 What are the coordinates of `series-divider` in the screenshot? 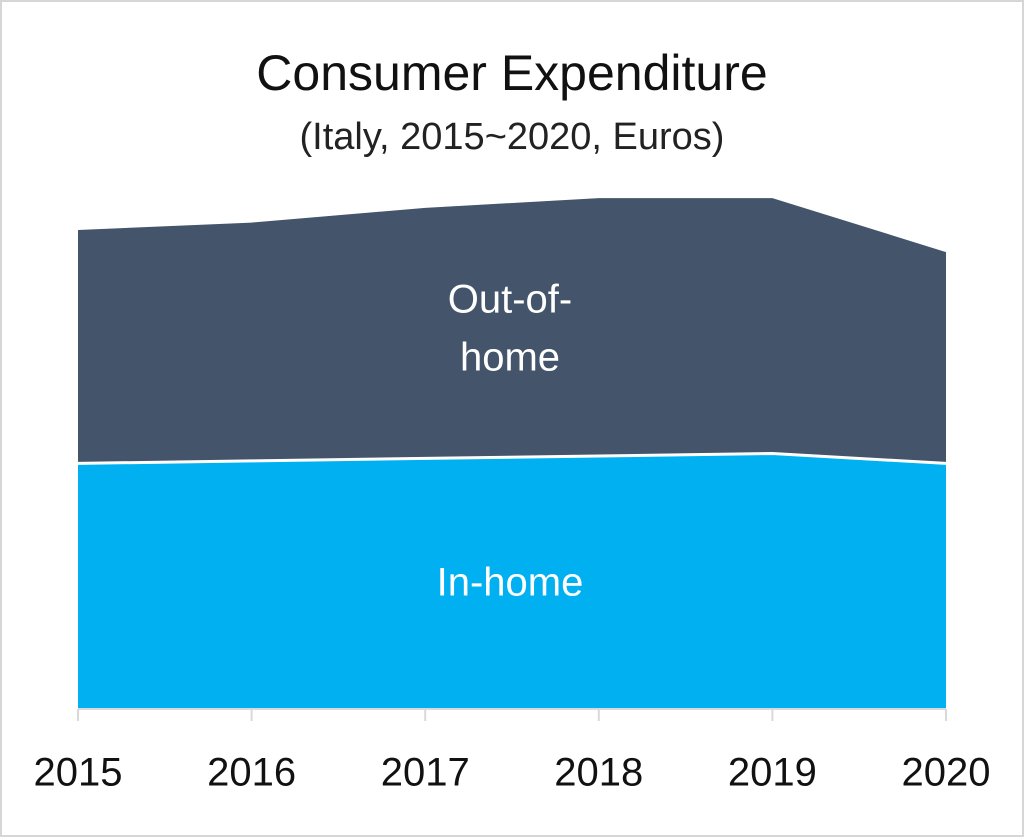 It's located at (512, 458).